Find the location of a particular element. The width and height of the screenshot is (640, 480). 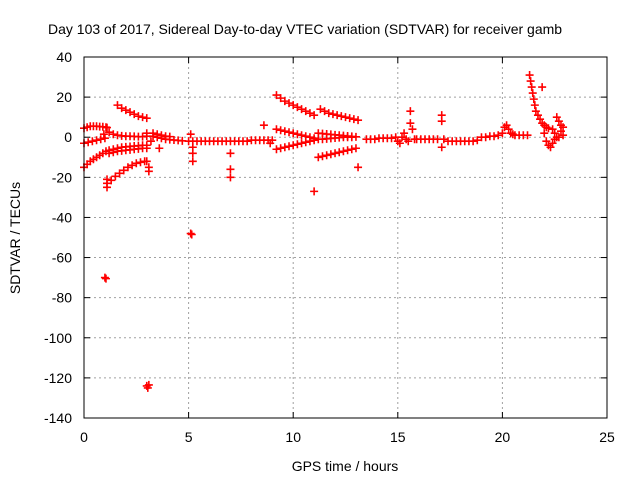

x-tick-label: 20 is located at coordinates (503, 437).